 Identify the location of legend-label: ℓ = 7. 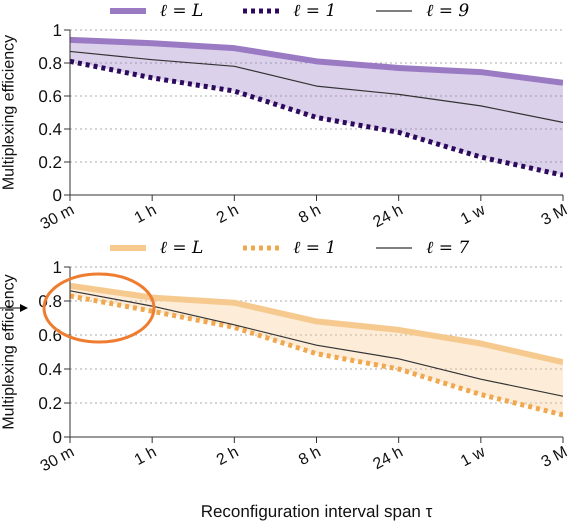
(448, 248).